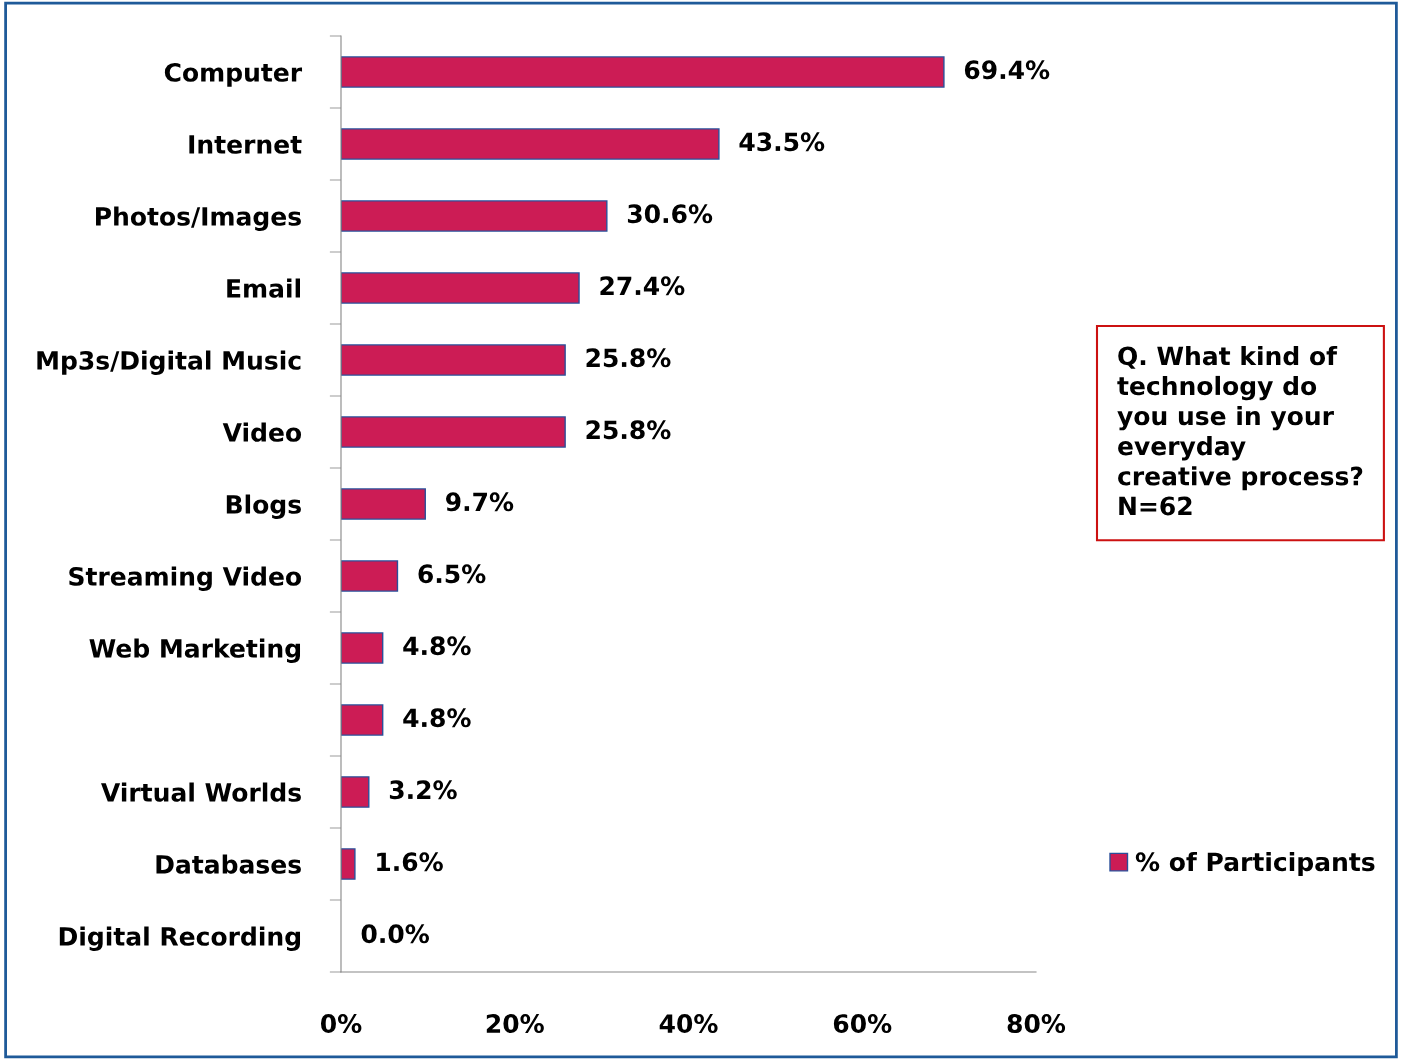 Image resolution: width=1402 pixels, height=1059 pixels. Describe the element at coordinates (862, 1024) in the screenshot. I see `x-tick-label: 60%` at that location.